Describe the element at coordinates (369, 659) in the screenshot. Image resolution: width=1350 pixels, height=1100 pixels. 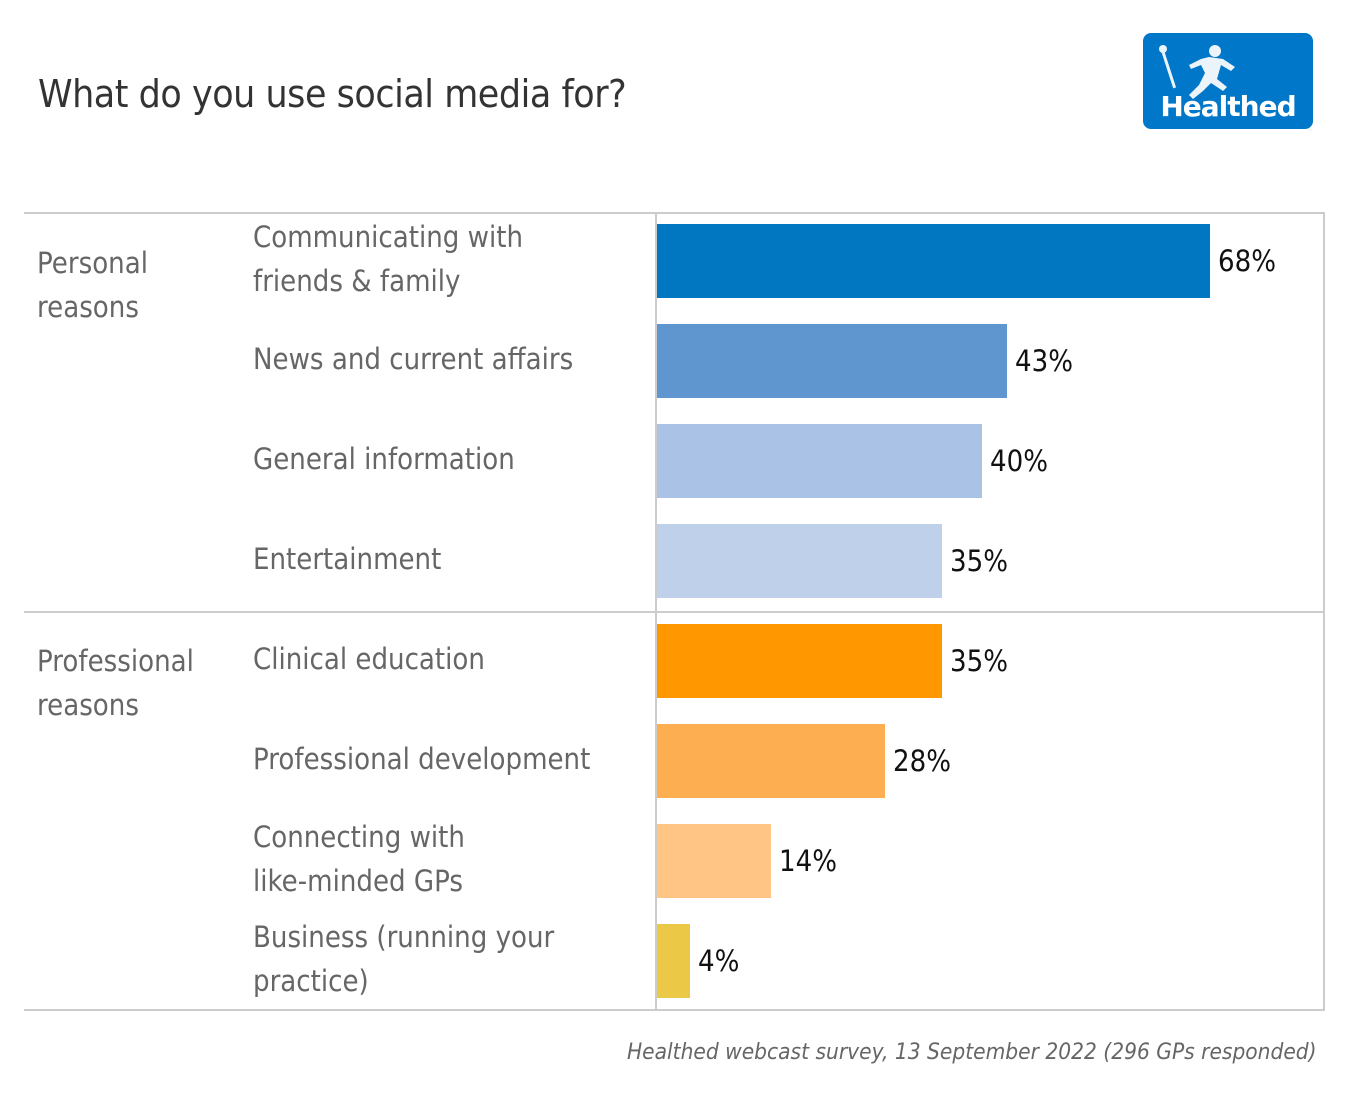
I see `category-label: Clinical education` at that location.